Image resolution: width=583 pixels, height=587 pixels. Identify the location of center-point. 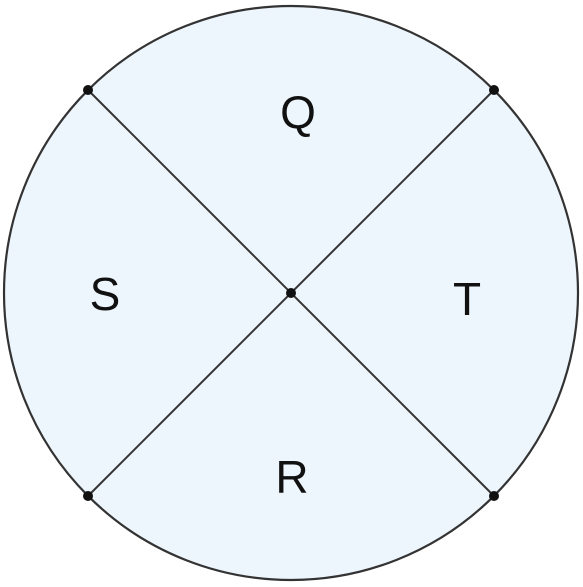
(291, 293).